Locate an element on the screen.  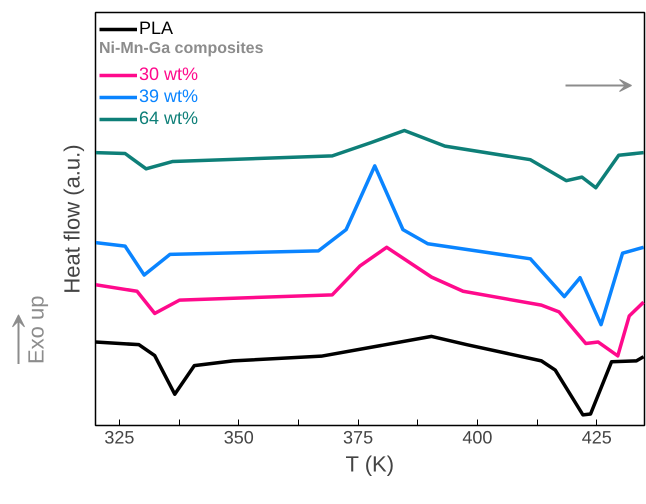
x-tick-label: 350 is located at coordinates (239, 438).